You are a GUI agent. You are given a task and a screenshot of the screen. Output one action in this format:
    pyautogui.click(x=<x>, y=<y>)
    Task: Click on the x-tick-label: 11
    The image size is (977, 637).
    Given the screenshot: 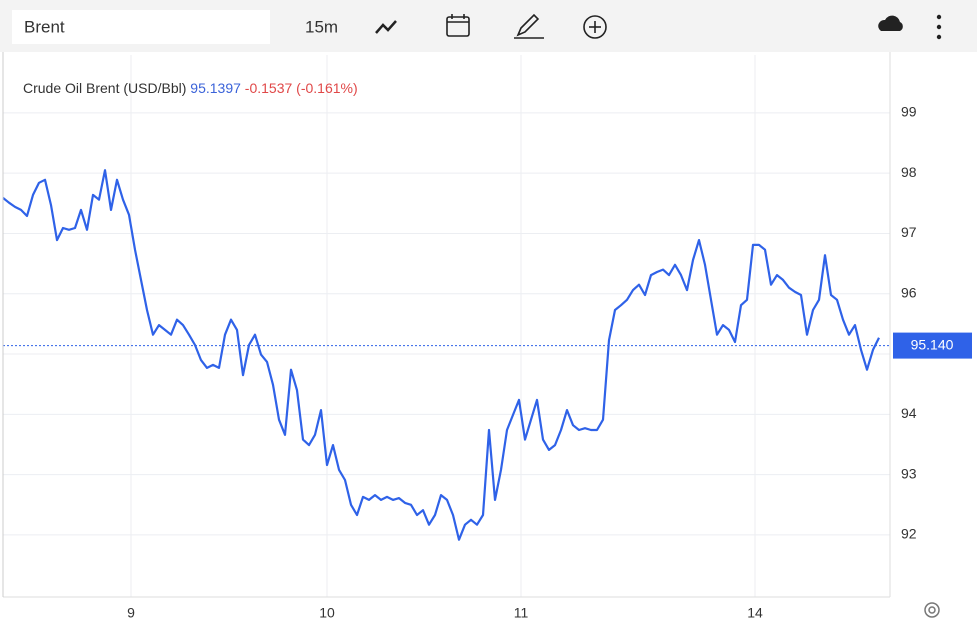 What is the action you would take?
    pyautogui.click(x=521, y=613)
    